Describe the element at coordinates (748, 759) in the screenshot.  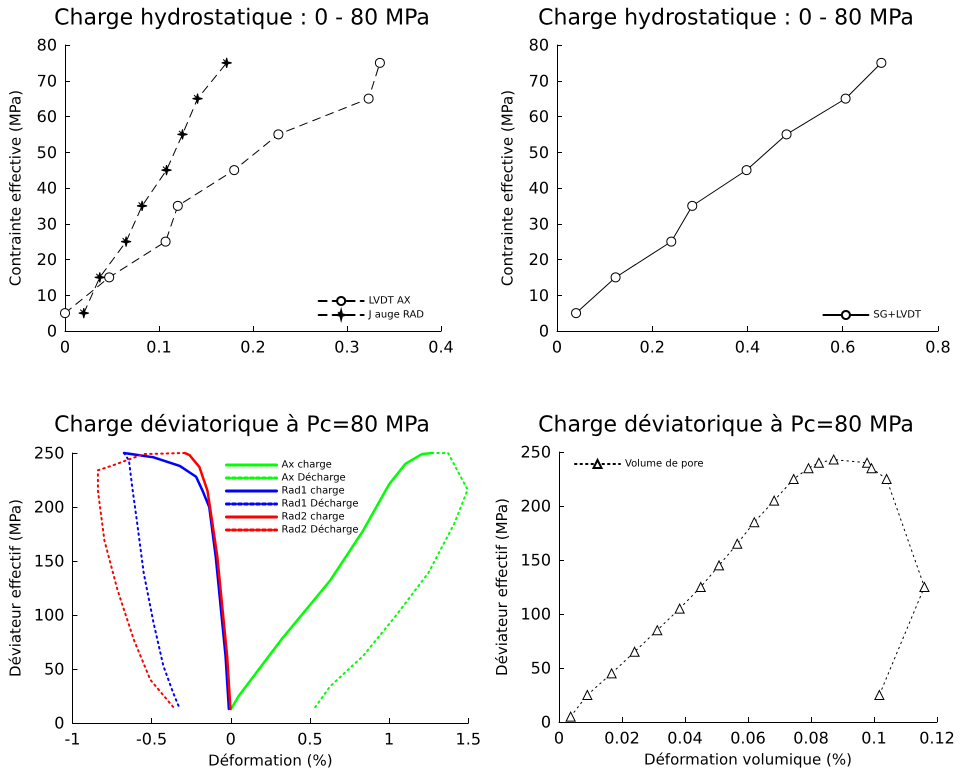
I see `x-axis-title: Déformation volumique (%)` at that location.